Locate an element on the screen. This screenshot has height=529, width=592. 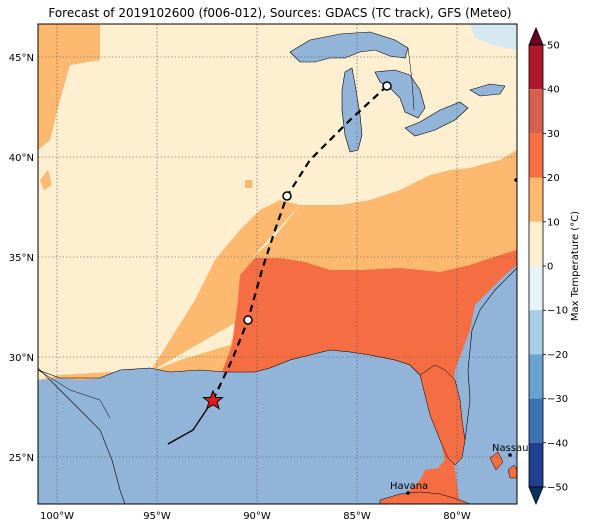
colorbar-tick-label: 0 is located at coordinates (550, 267).